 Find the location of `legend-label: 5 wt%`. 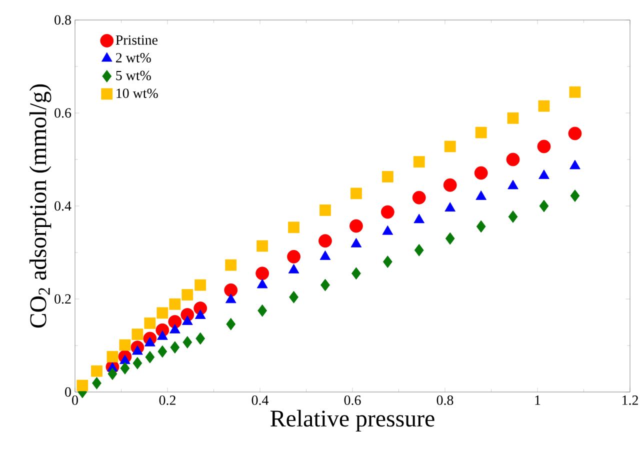

legend-label: 5 wt% is located at coordinates (133, 75).